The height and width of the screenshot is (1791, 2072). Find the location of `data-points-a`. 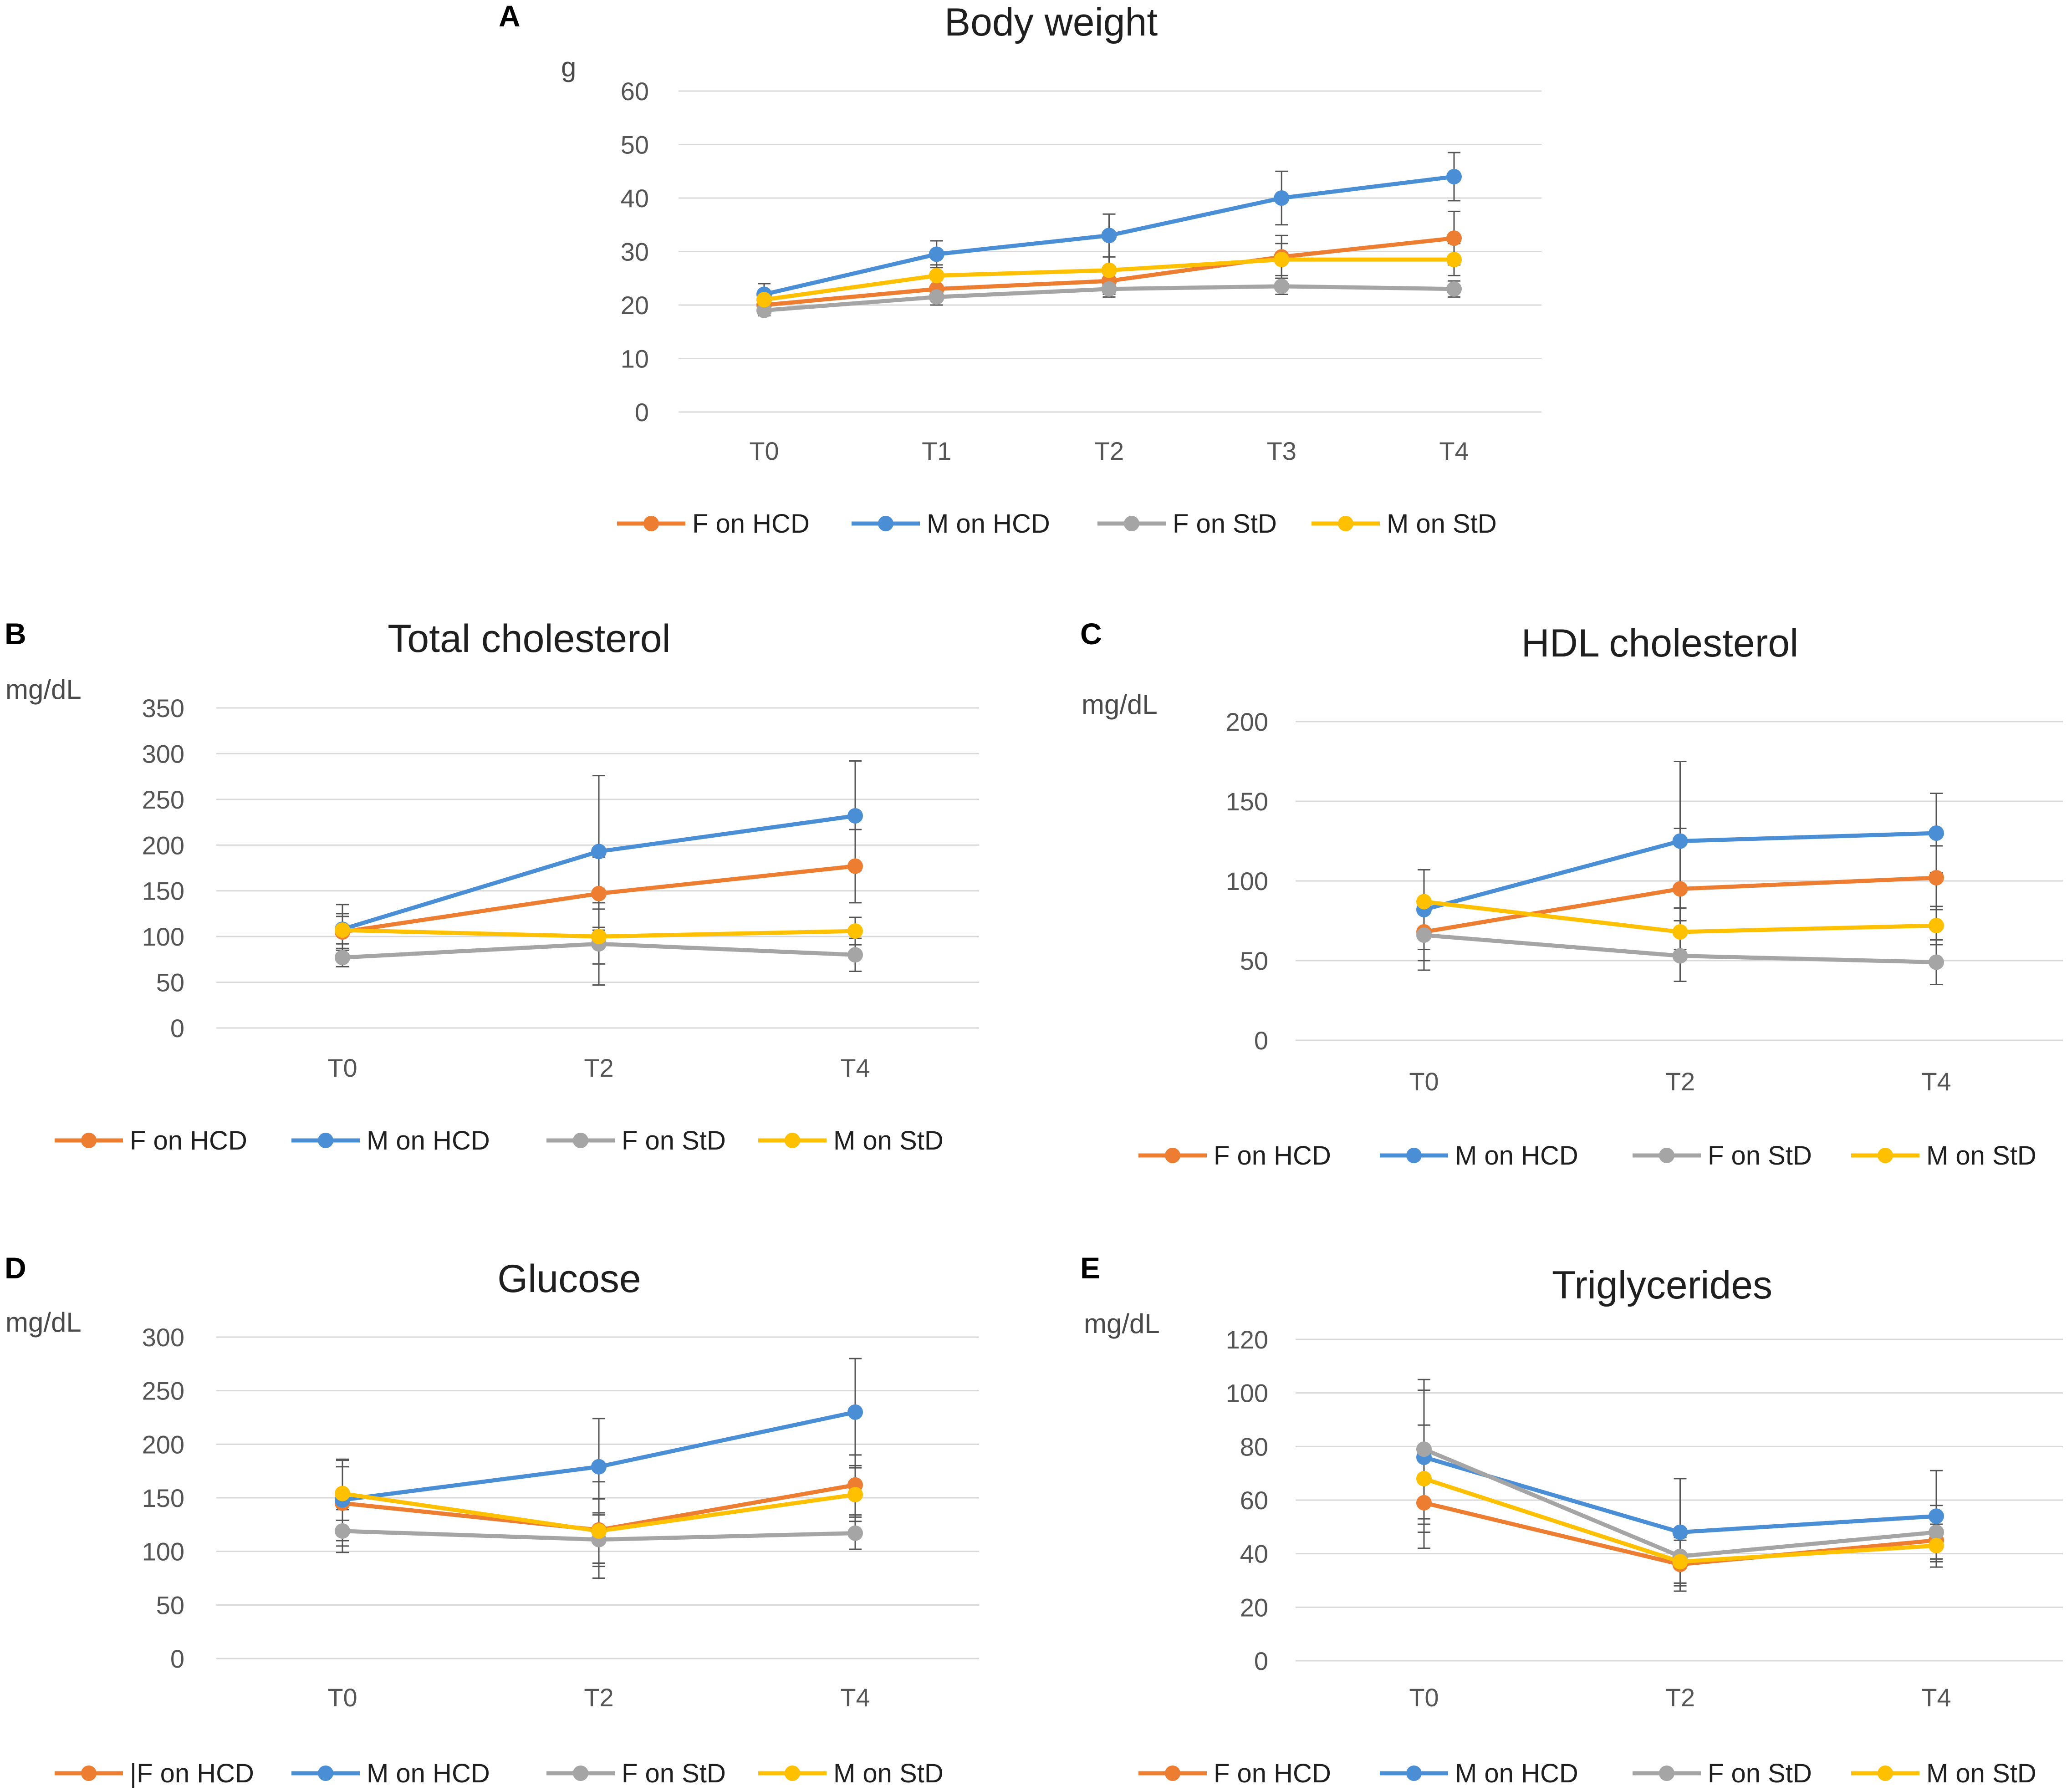

data-points-a is located at coordinates (1109, 243).